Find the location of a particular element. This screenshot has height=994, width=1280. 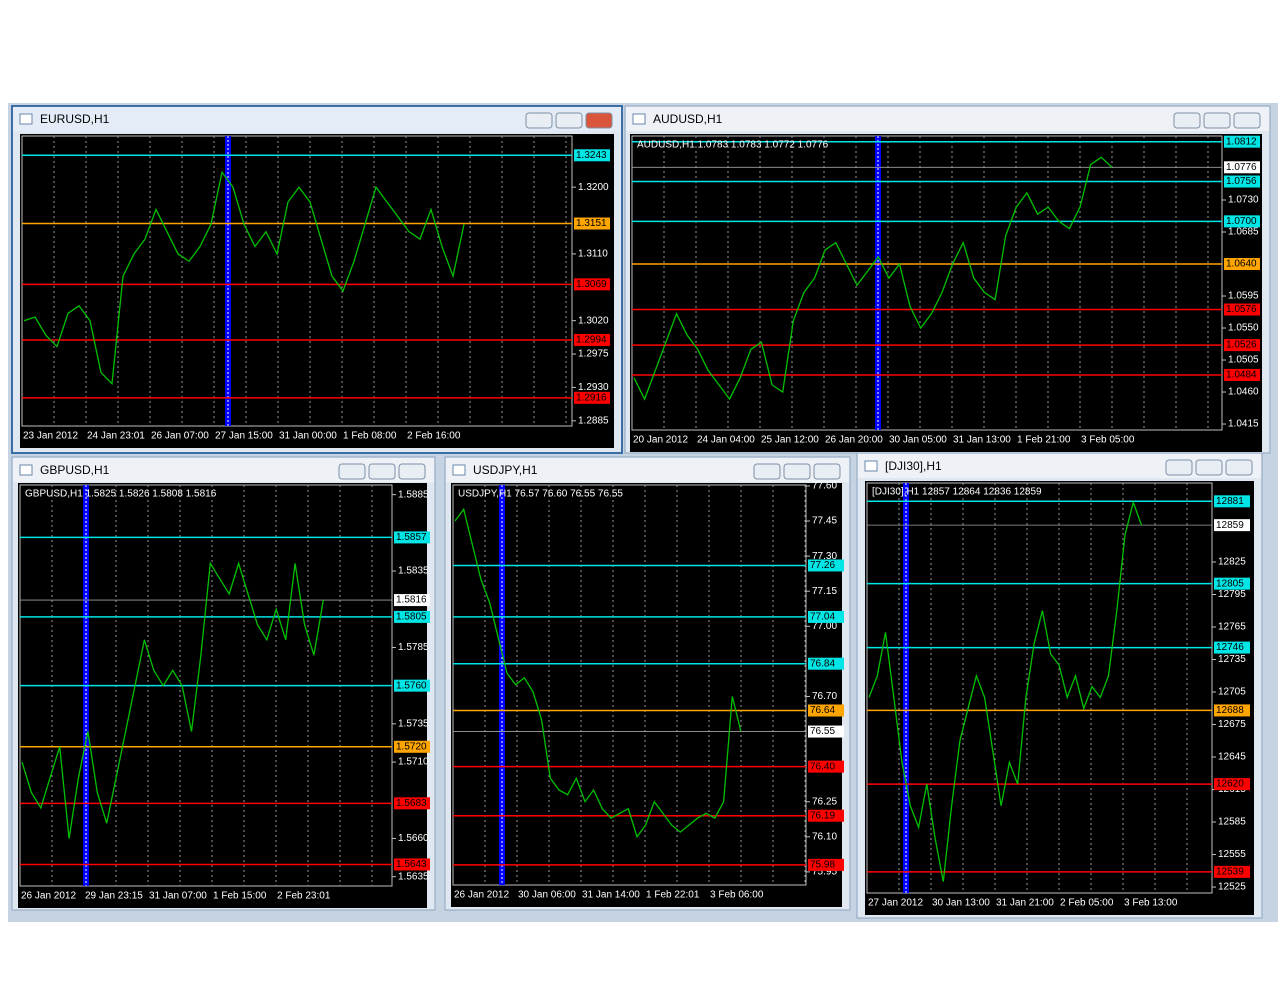

level-label: 1.3243 is located at coordinates (591, 155).